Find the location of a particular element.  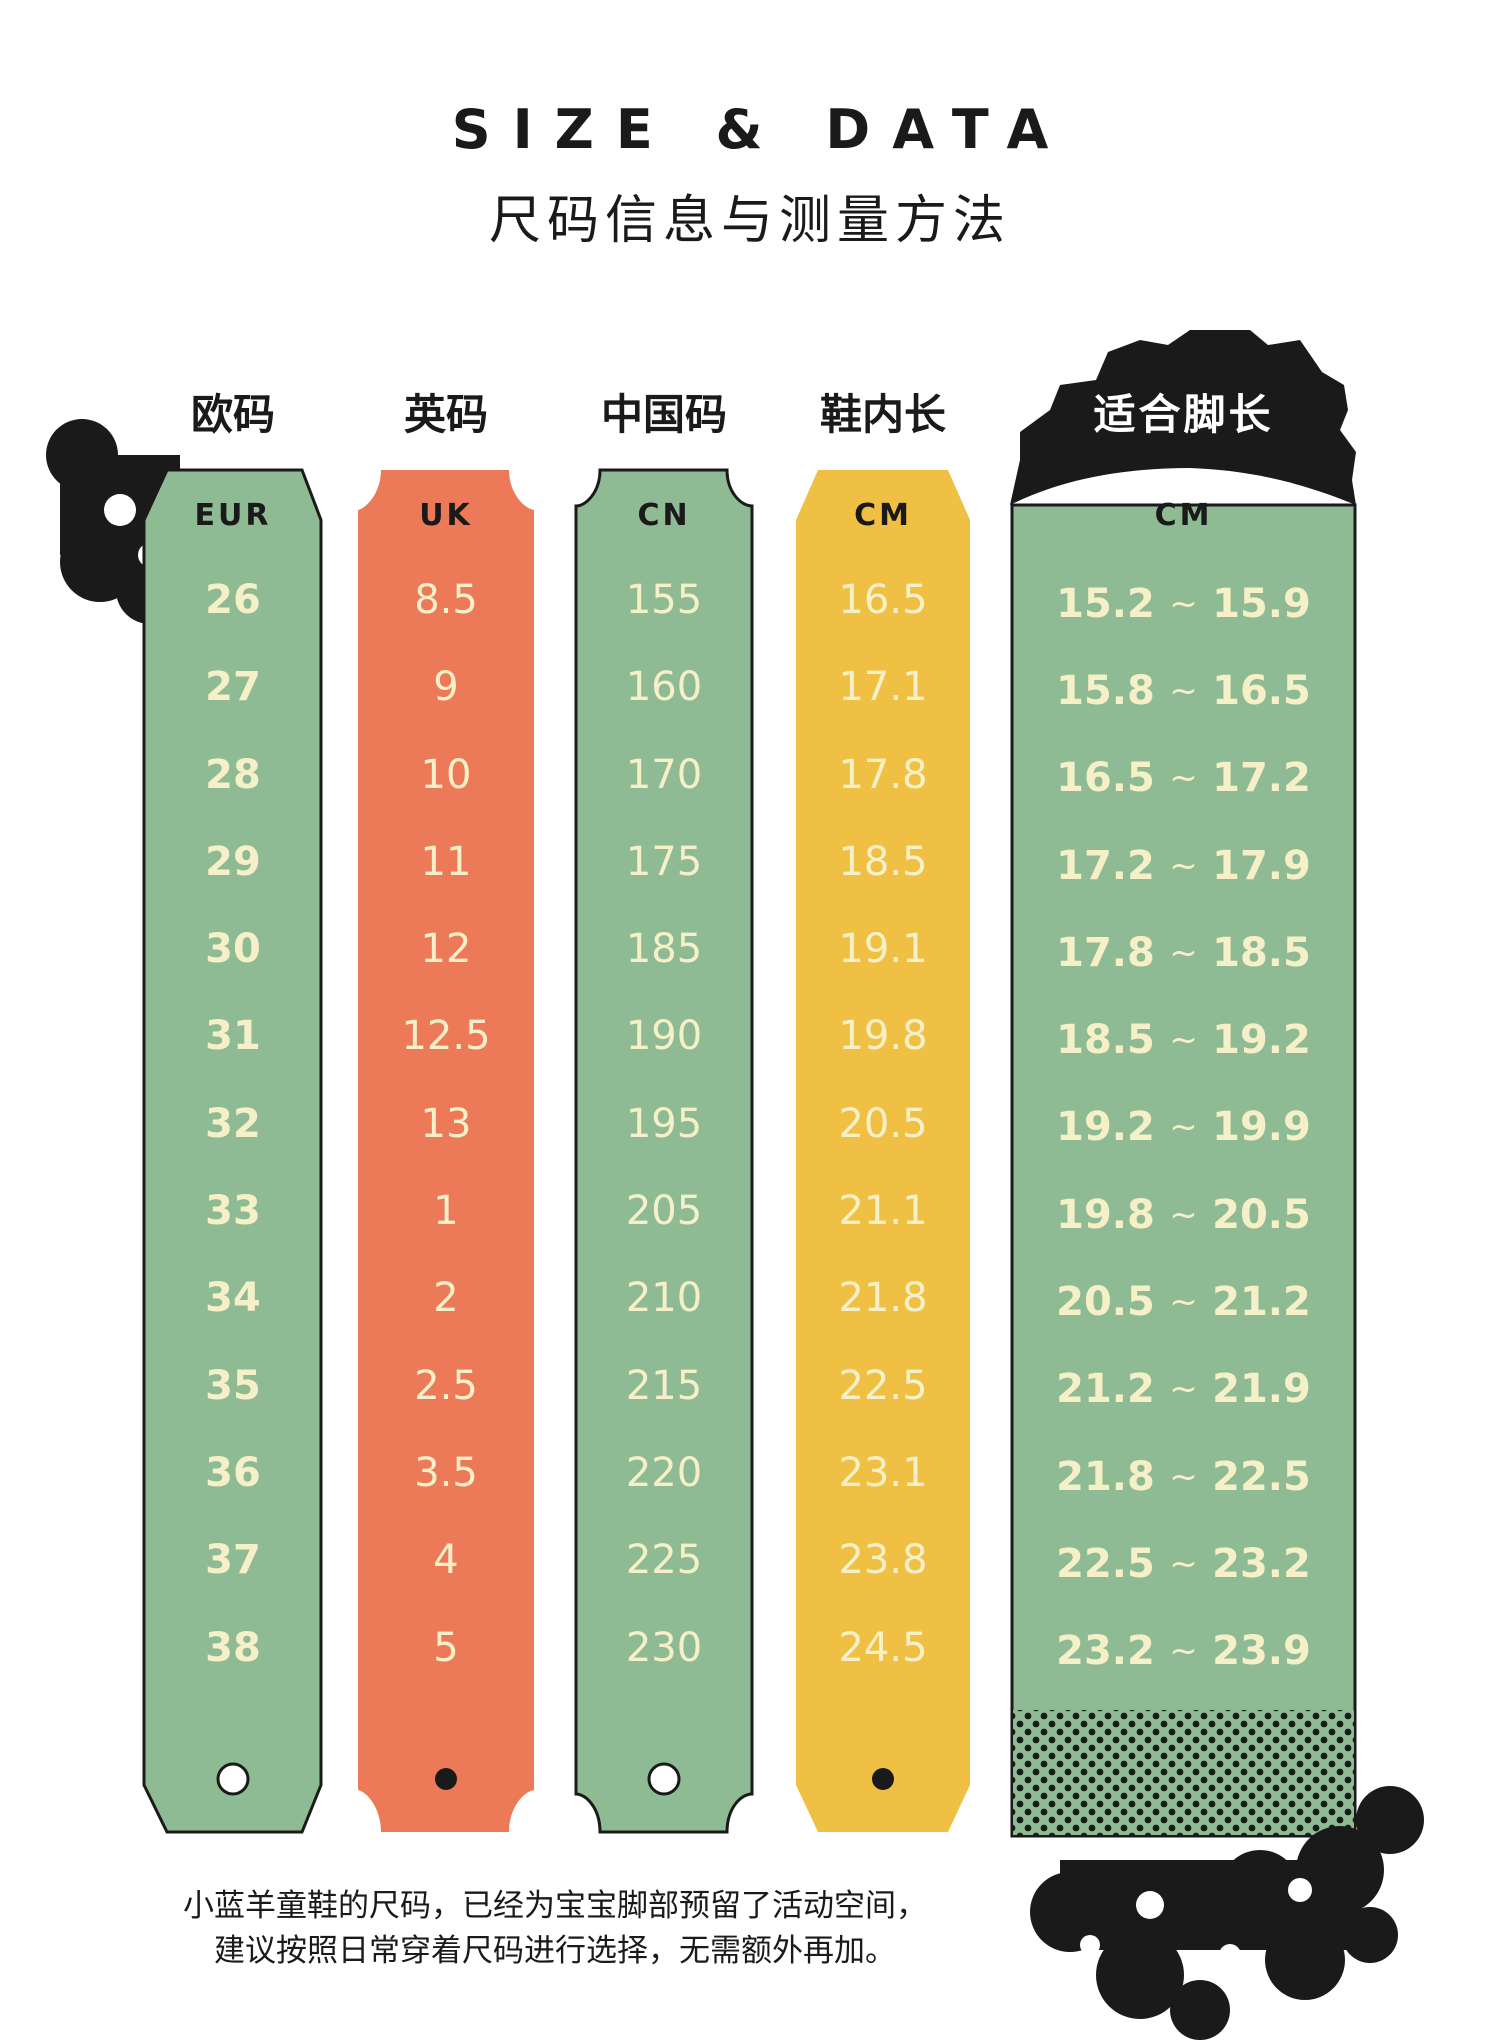

foot-length-range: 19.8 ~20.5 is located at coordinates (1183, 1214).